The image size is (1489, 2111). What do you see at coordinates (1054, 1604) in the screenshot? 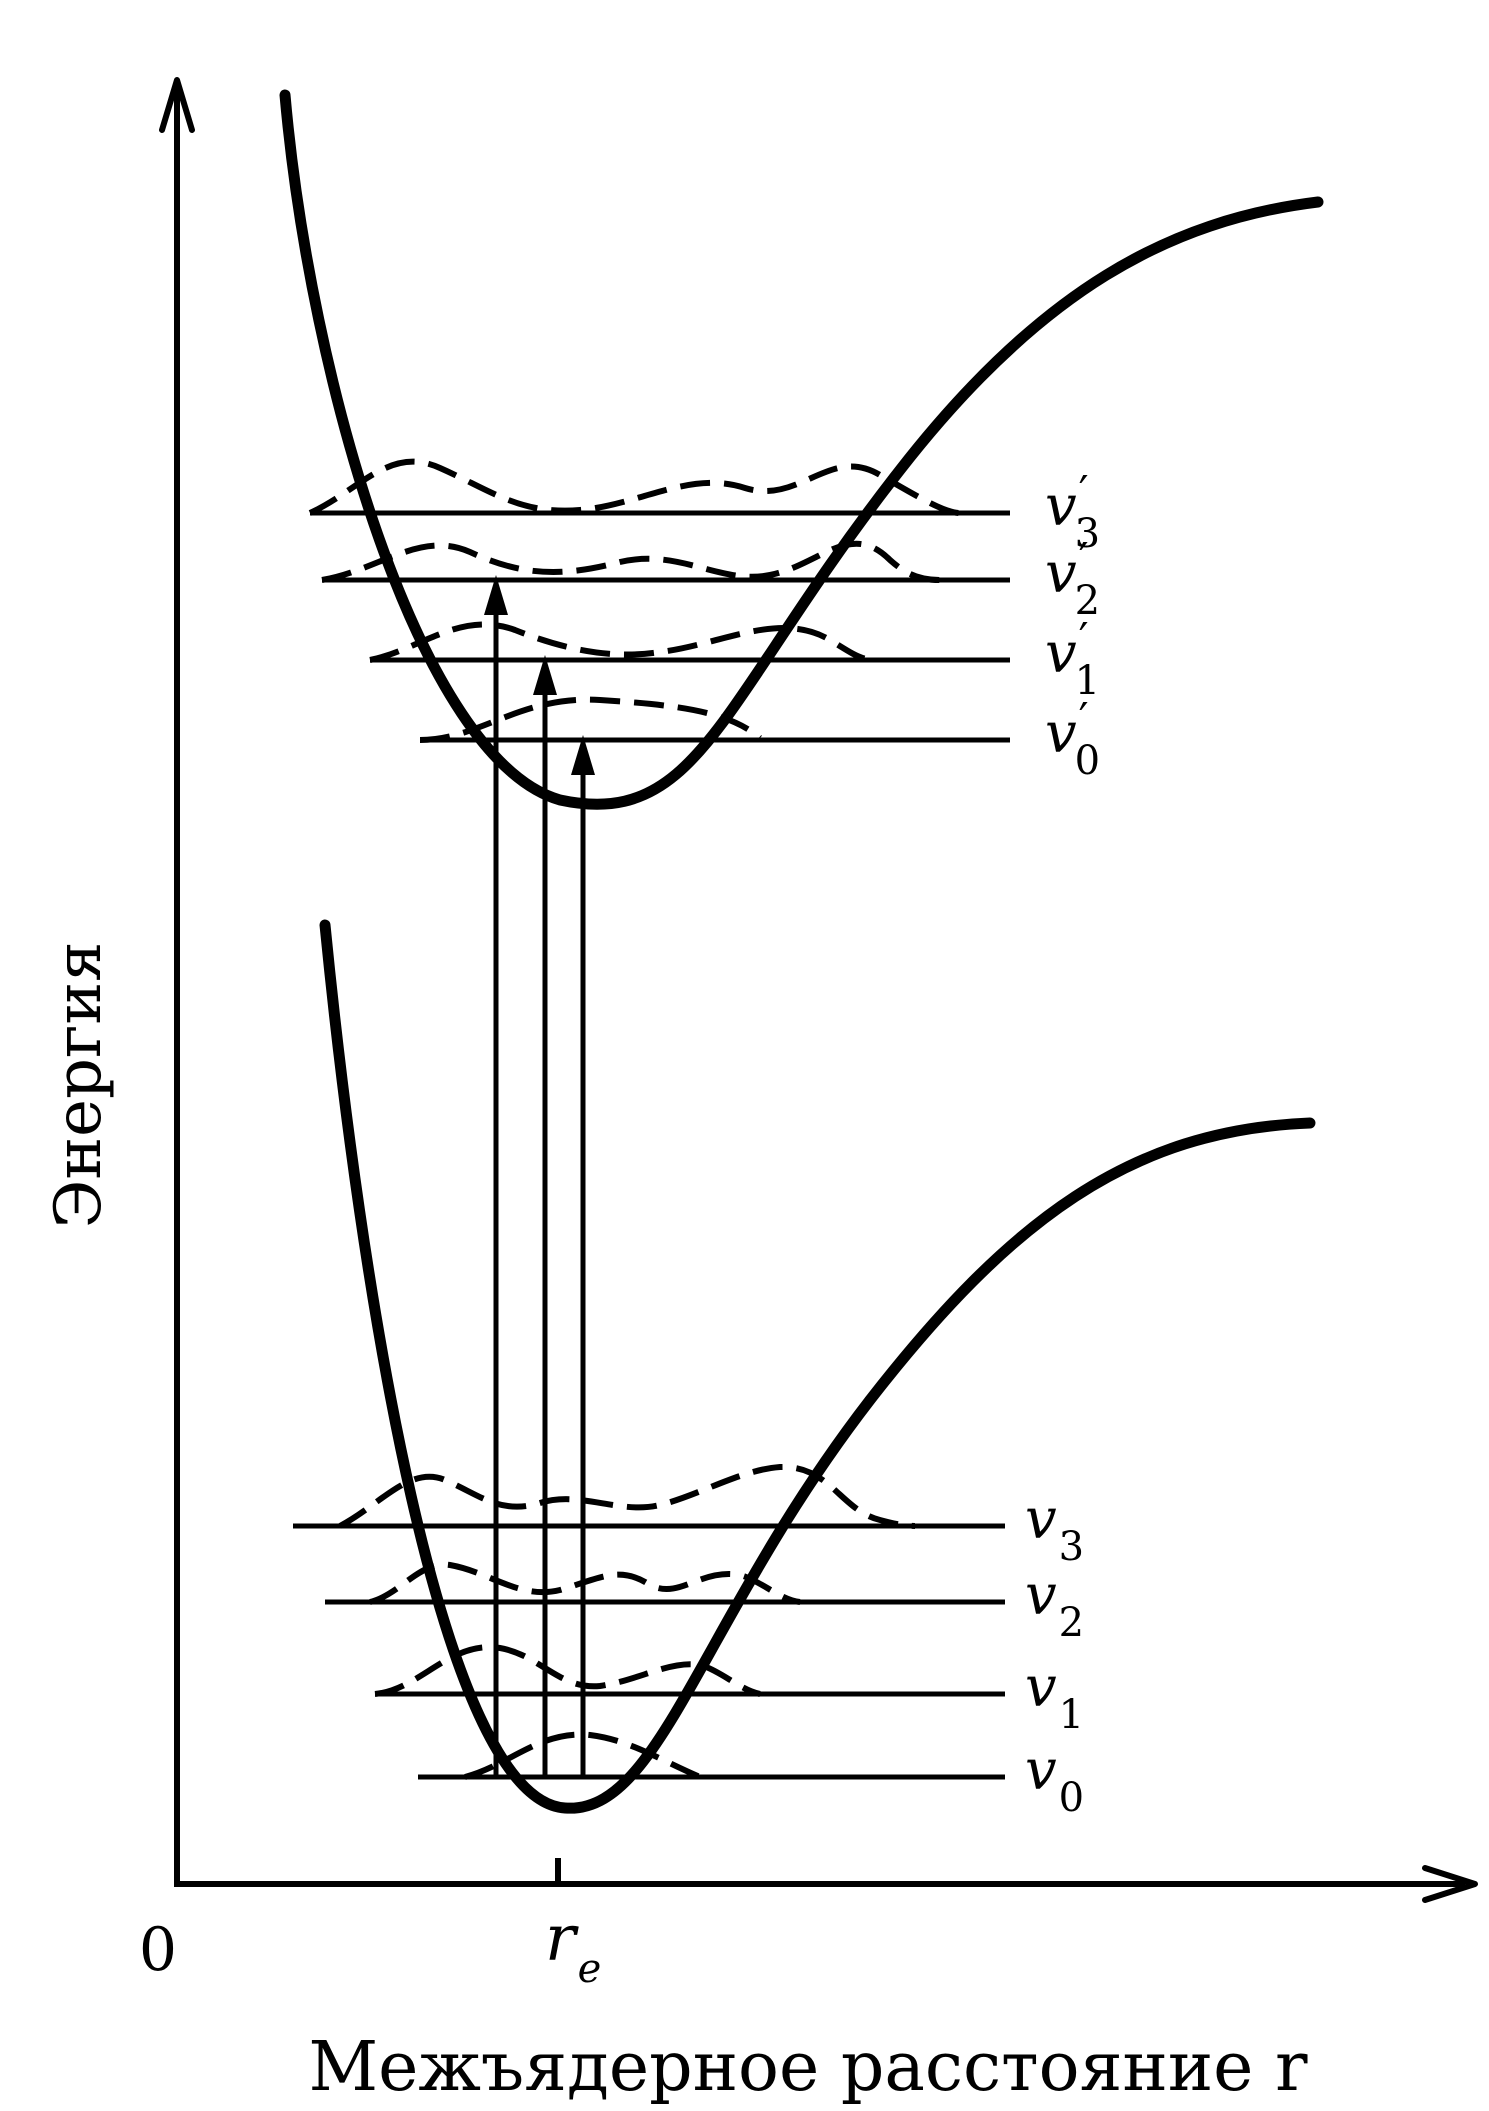
I see `lower-level-label-2: v2` at bounding box center [1054, 1604].